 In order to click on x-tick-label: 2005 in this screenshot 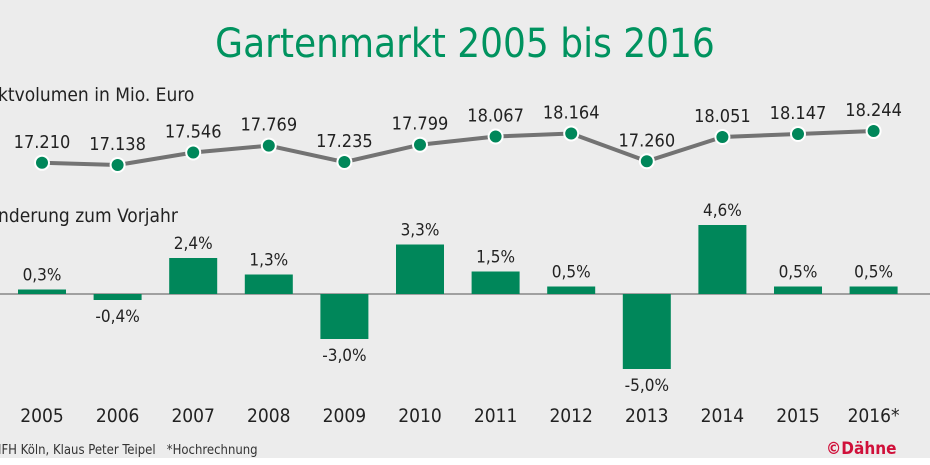, I will do `click(42, 416)`.